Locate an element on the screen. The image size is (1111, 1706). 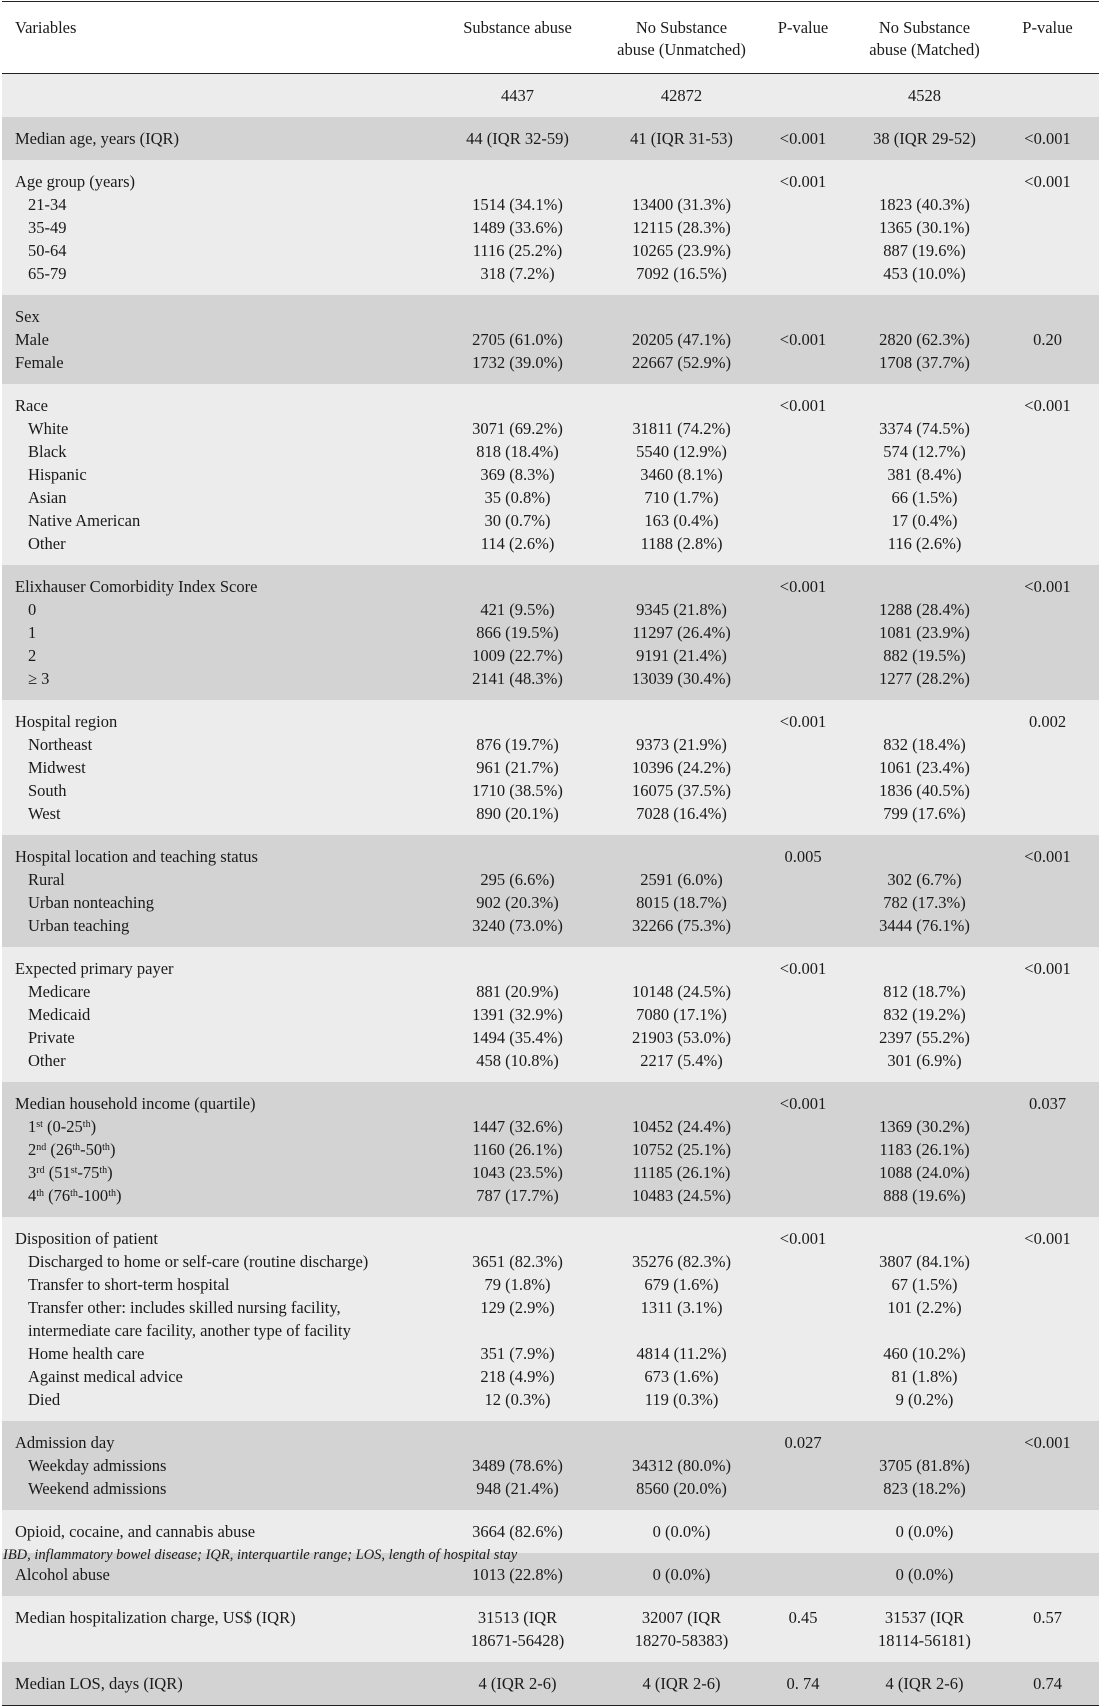
row-label: White is located at coordinates (213, 428).